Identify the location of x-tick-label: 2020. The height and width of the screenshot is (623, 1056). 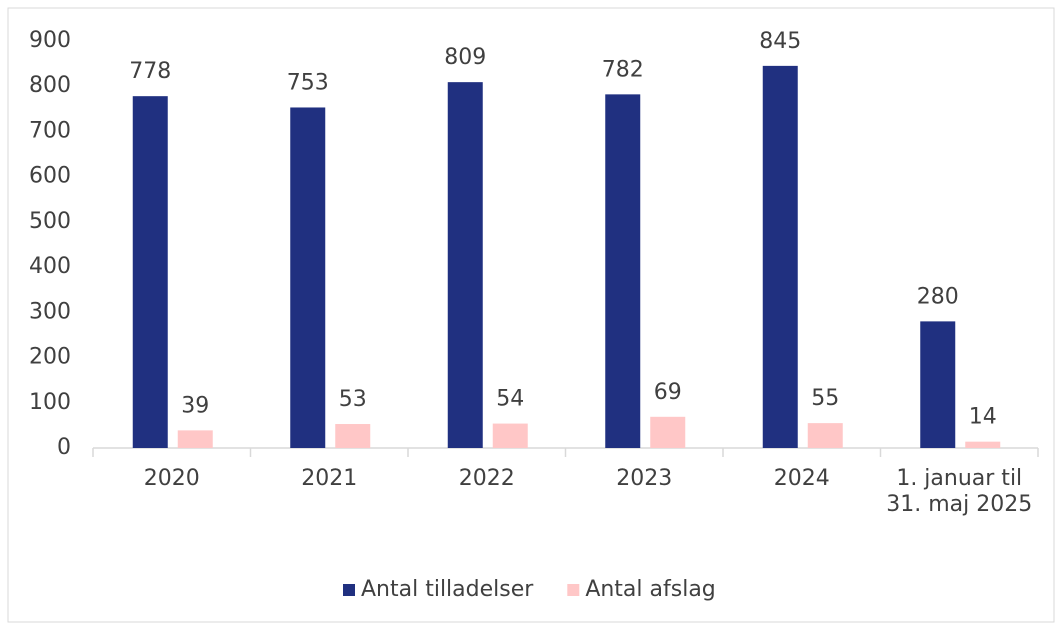
(171, 478).